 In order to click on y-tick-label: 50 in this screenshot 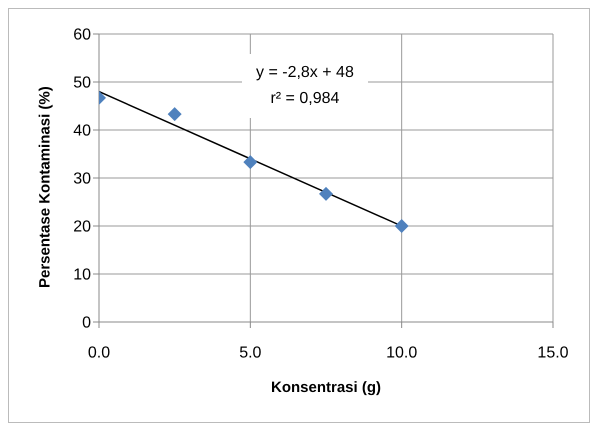, I will do `click(82, 83)`.